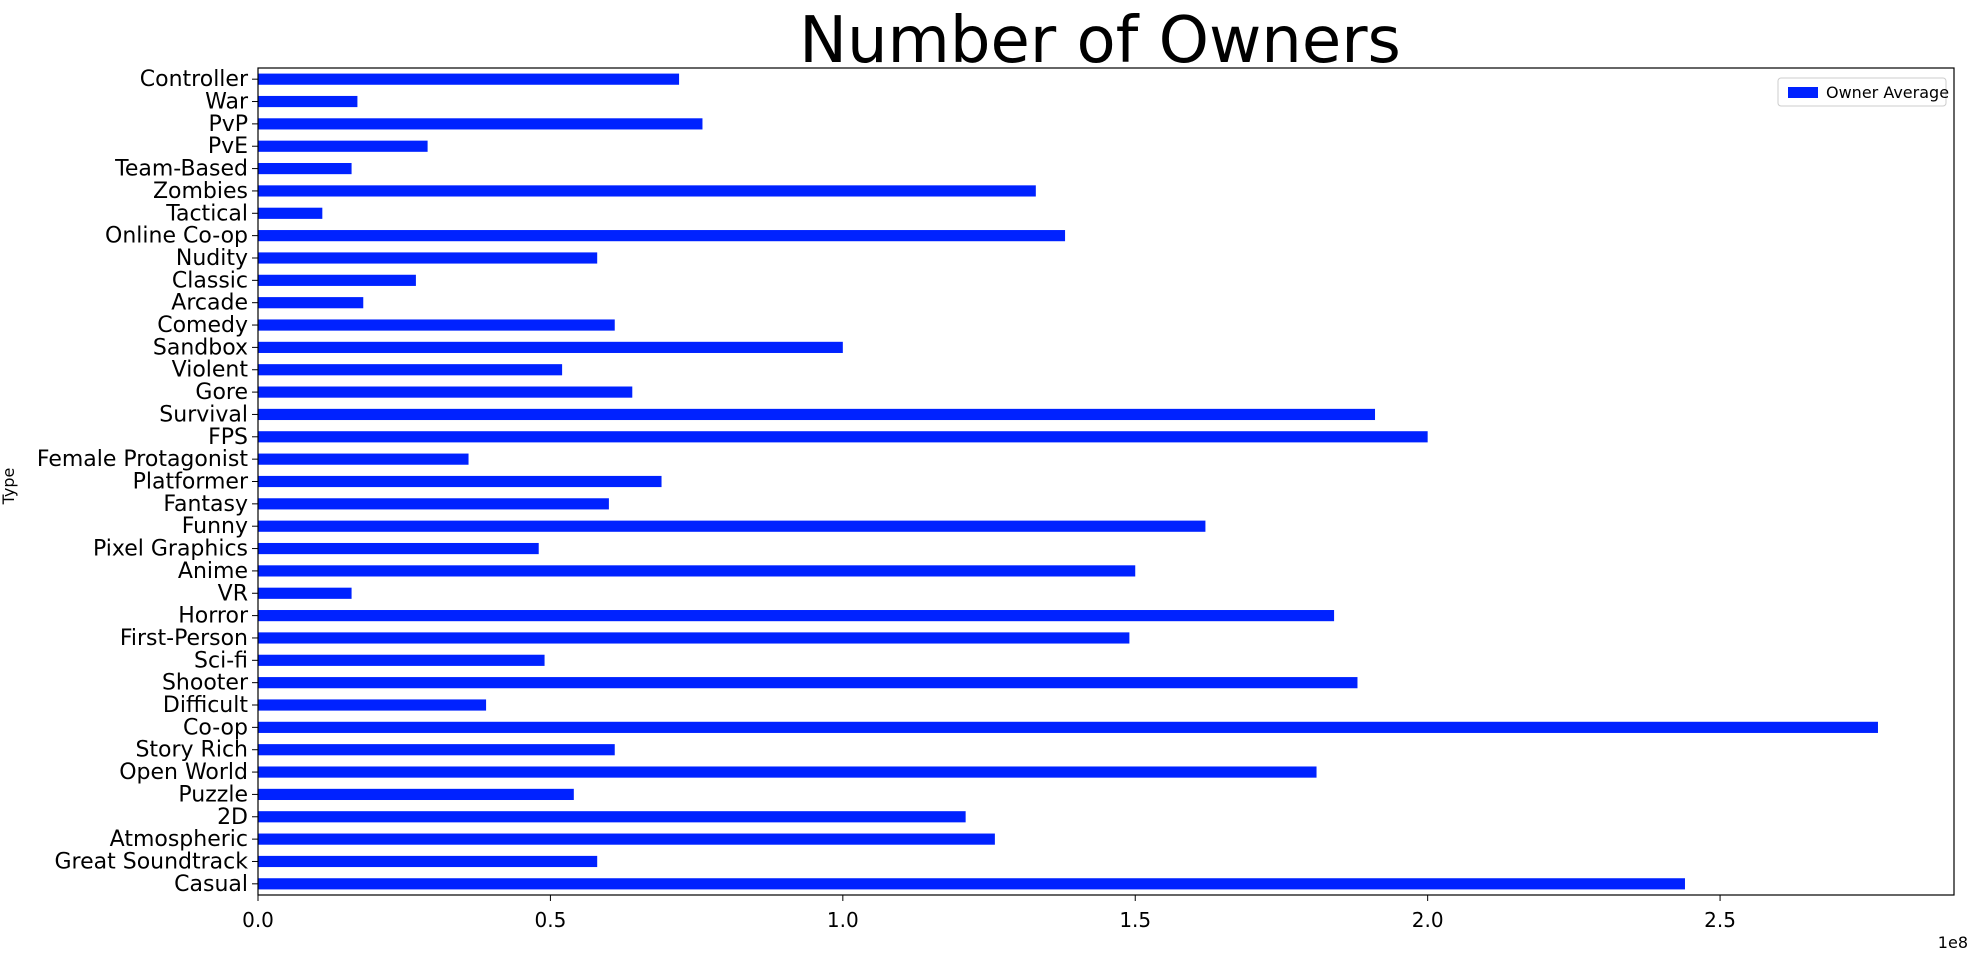 This screenshot has width=1986, height=974. Describe the element at coordinates (202, 325) in the screenshot. I see `category-label-comedy: Comedy` at that location.